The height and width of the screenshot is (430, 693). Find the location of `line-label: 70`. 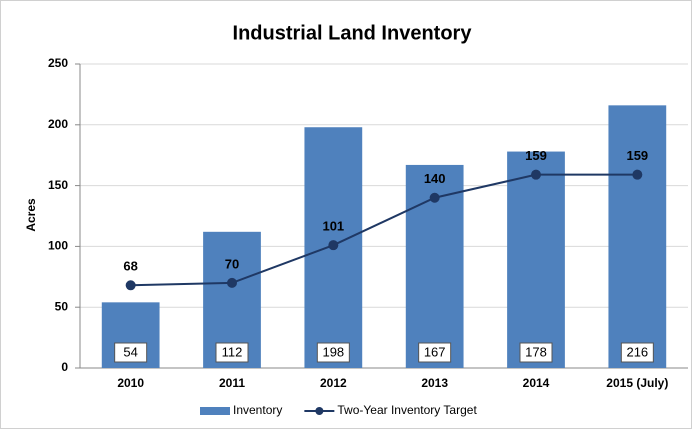

line-label: 70 is located at coordinates (232, 263).